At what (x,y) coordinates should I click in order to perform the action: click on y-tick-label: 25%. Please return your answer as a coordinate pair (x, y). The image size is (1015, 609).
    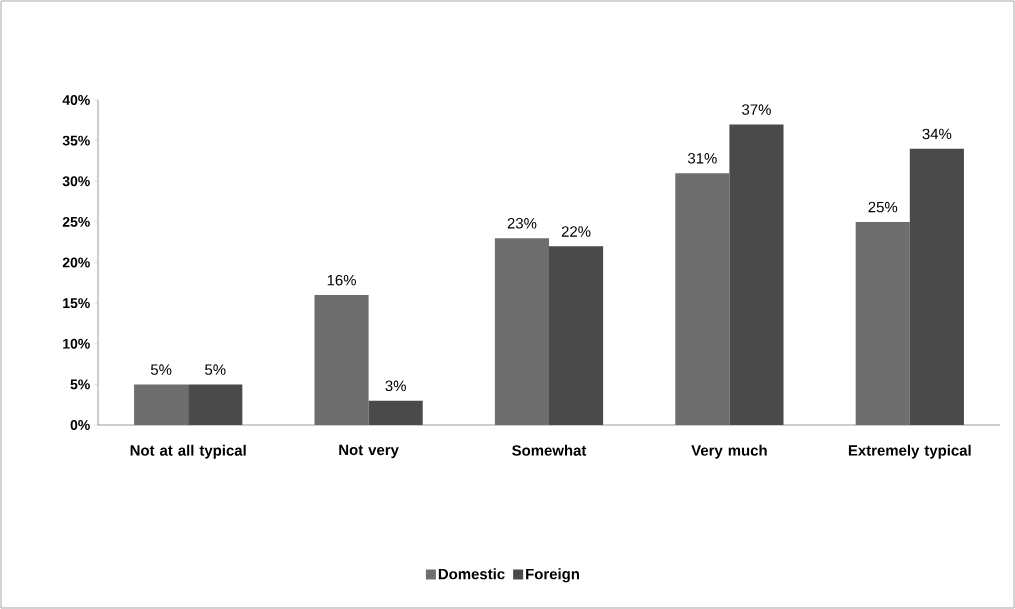
    Looking at the image, I should click on (76, 221).